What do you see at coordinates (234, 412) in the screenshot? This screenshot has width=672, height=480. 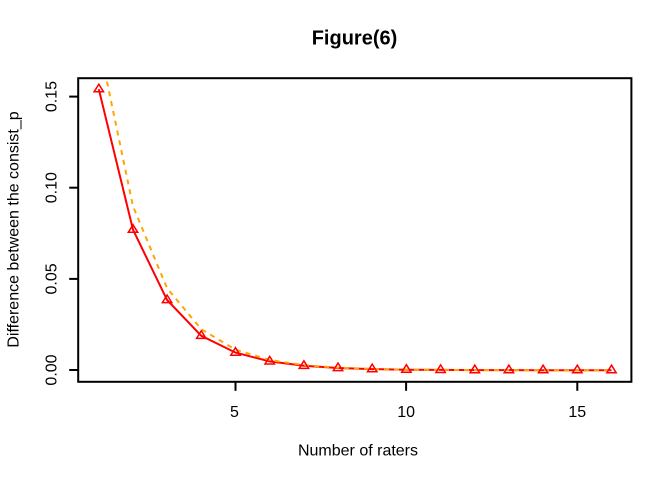 I see `svg-text: 5` at bounding box center [234, 412].